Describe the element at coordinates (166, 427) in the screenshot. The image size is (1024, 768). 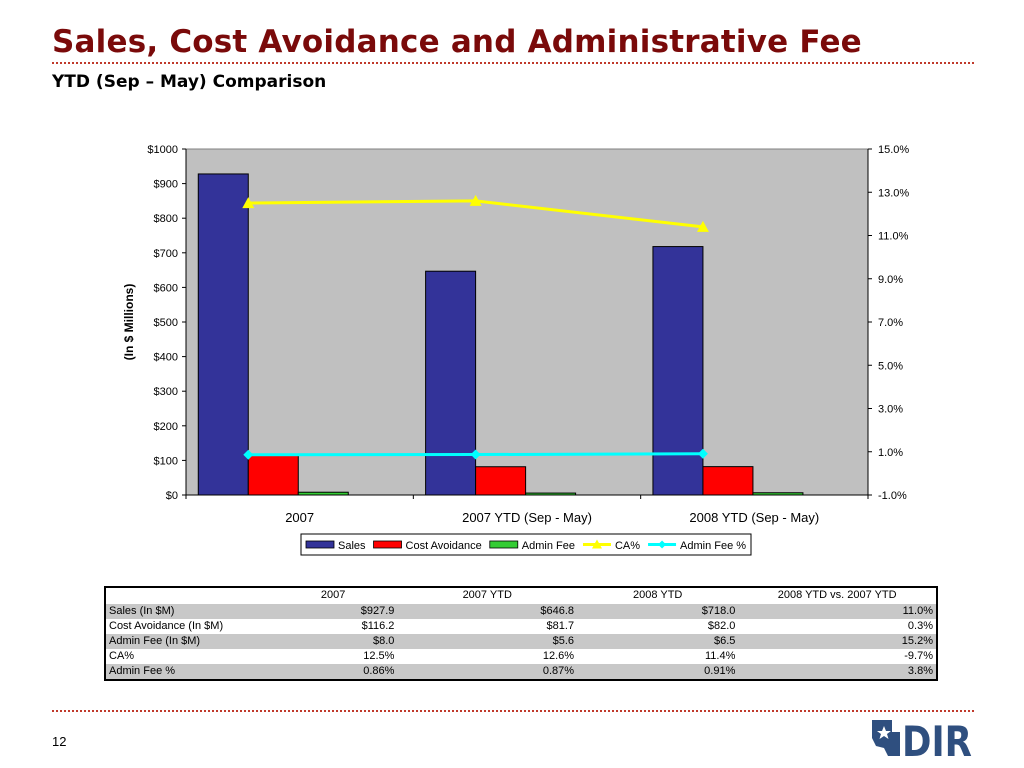
I see `y-tick-label-left: $200` at that location.